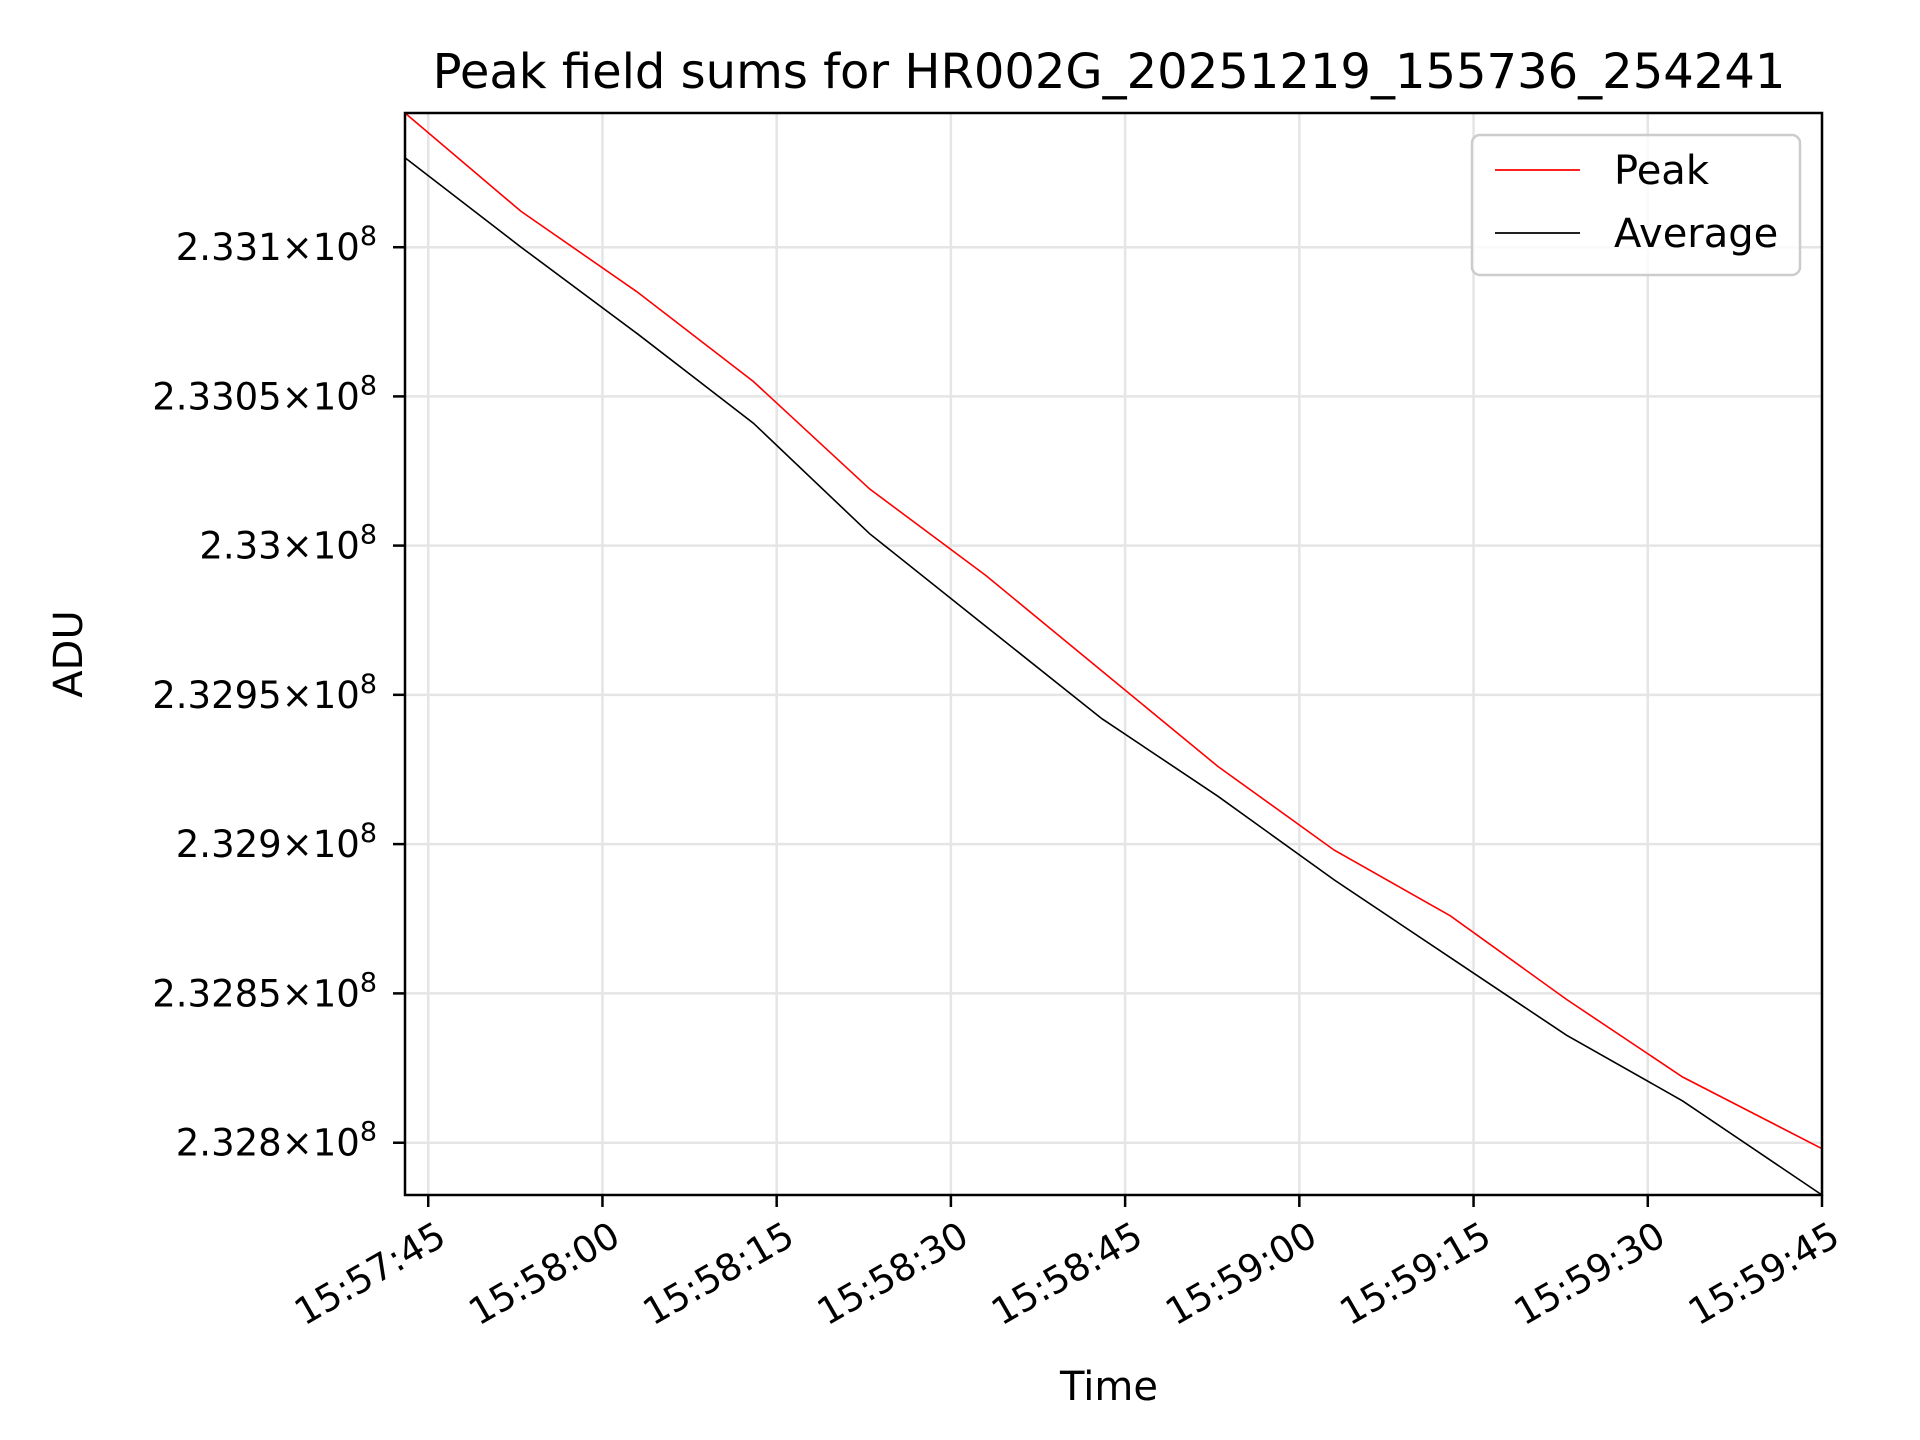 Image resolution: width=1920 pixels, height=1440 pixels. What do you see at coordinates (229, 844) in the screenshot?
I see `y-tick-mantissa: 2.329` at bounding box center [229, 844].